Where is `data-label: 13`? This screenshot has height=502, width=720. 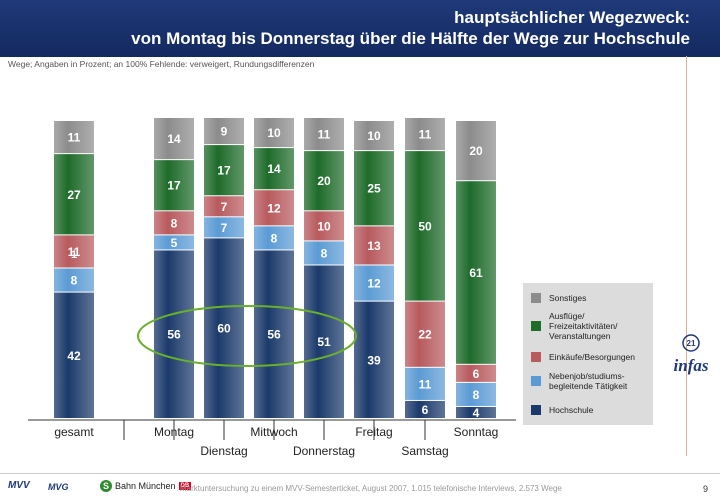
data-label: 13 is located at coordinates (374, 246).